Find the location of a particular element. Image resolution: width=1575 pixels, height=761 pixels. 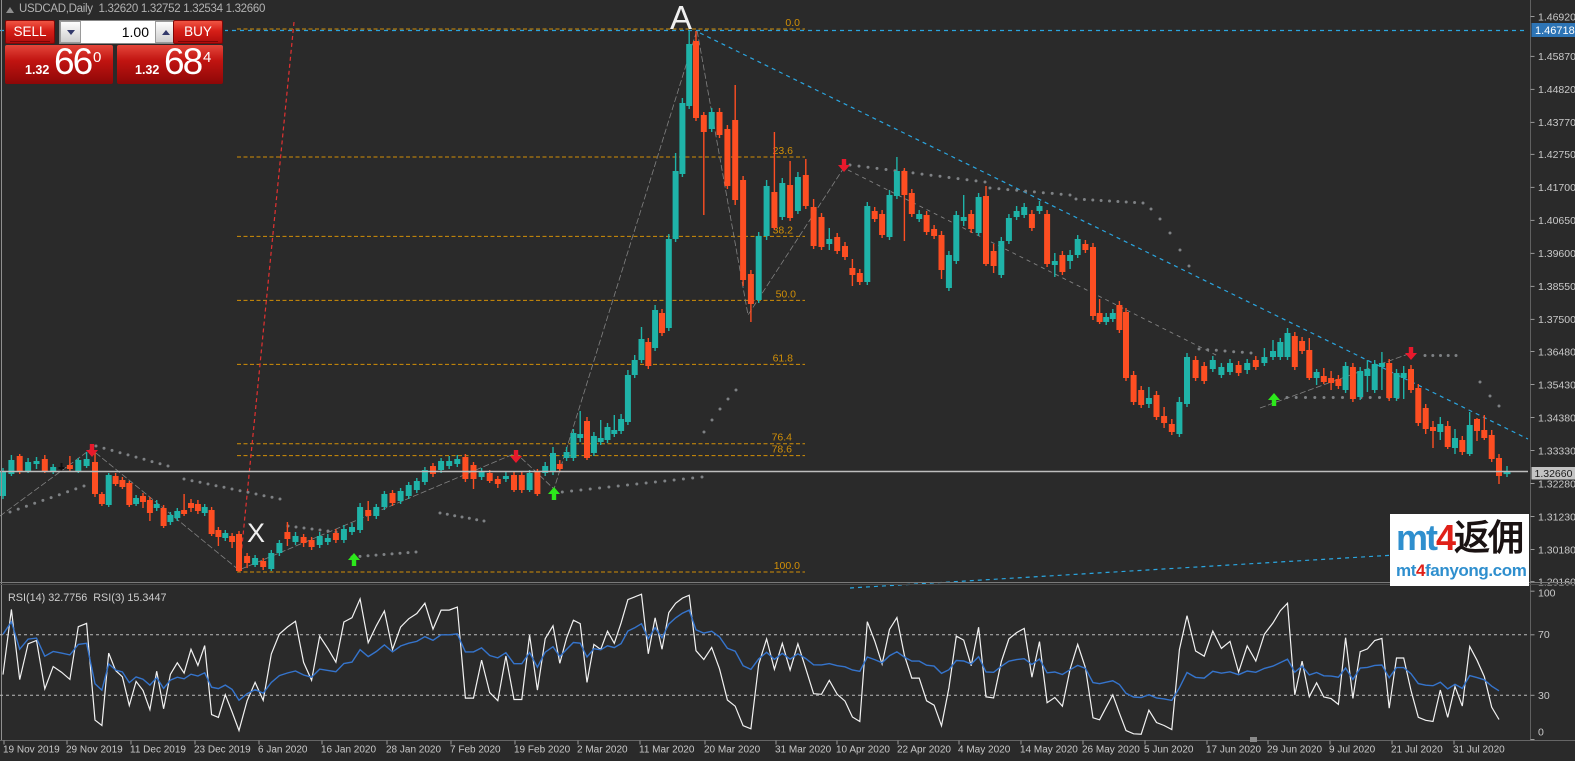

svg-text: 23 Dec 2019 is located at coordinates (222, 750).